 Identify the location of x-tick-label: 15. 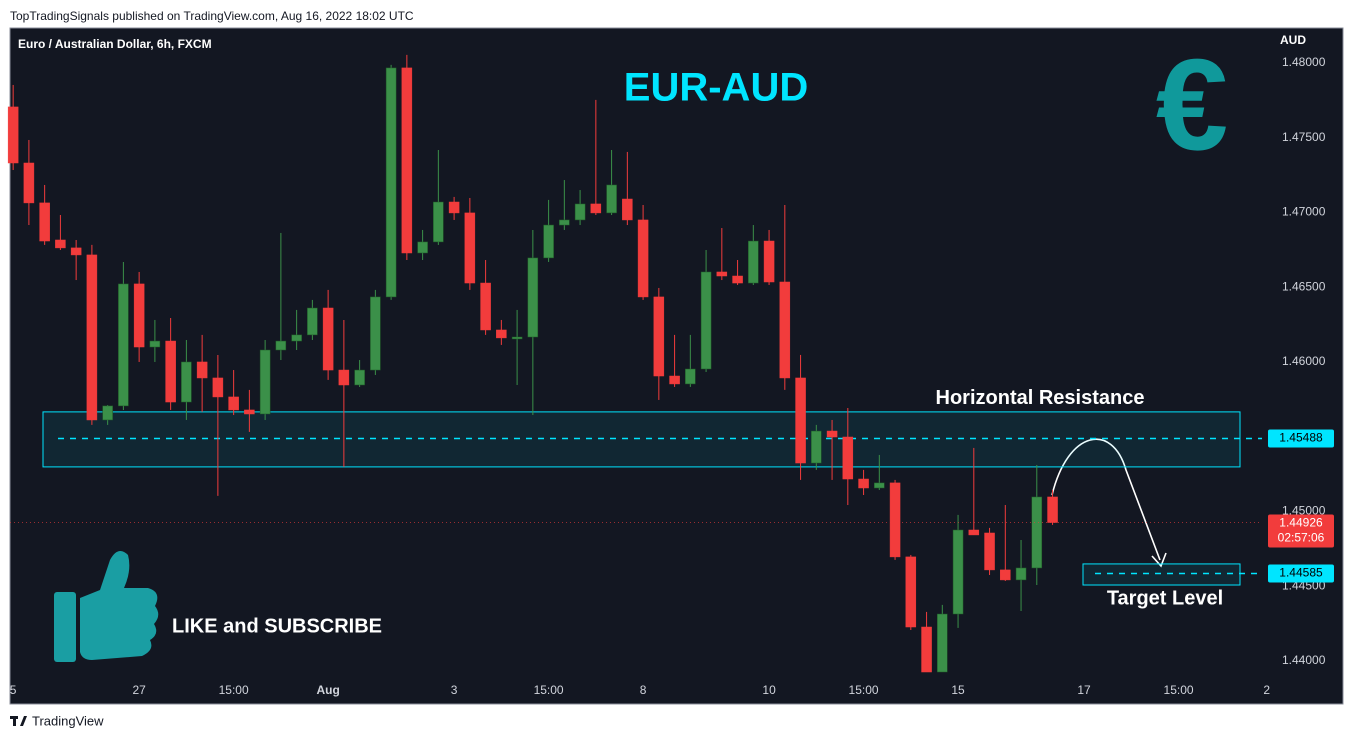
(958, 690).